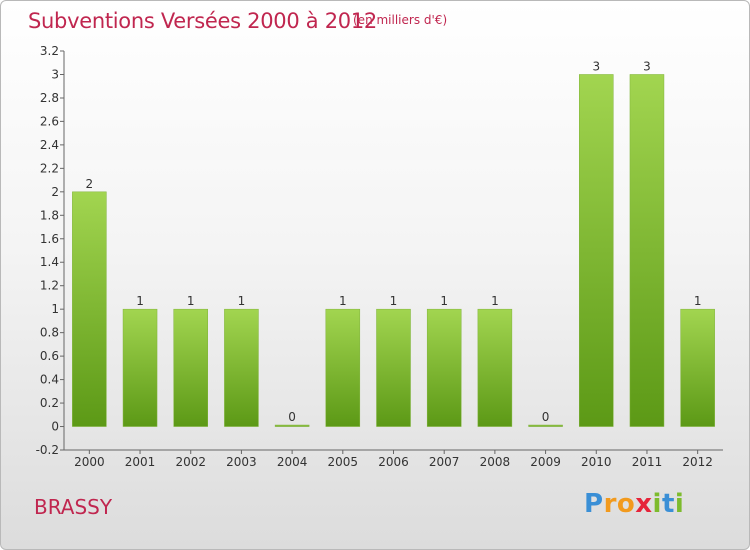 The image size is (750, 550). I want to click on y-tick-label: 2, so click(55, 192).